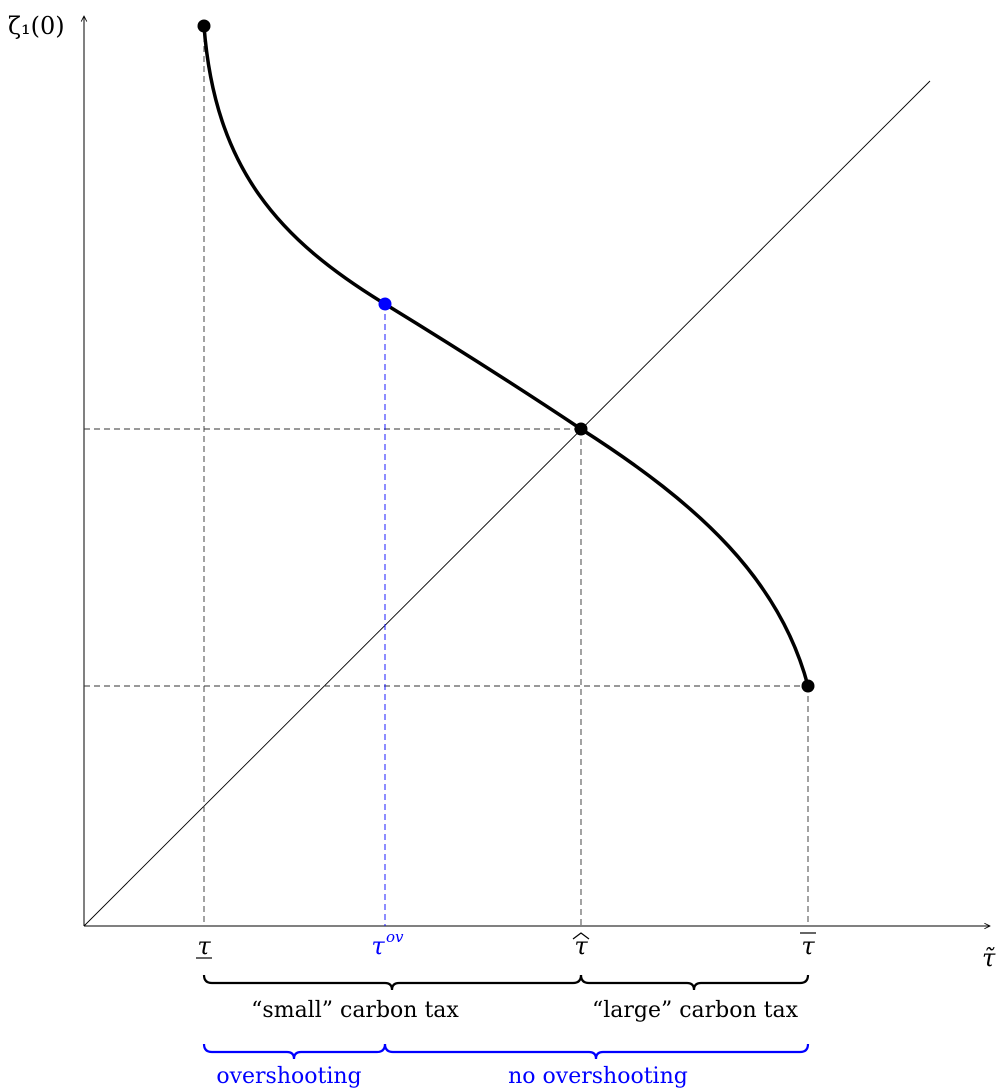 The height and width of the screenshot is (1089, 999). I want to click on brace-small-tax, so click(392, 982).